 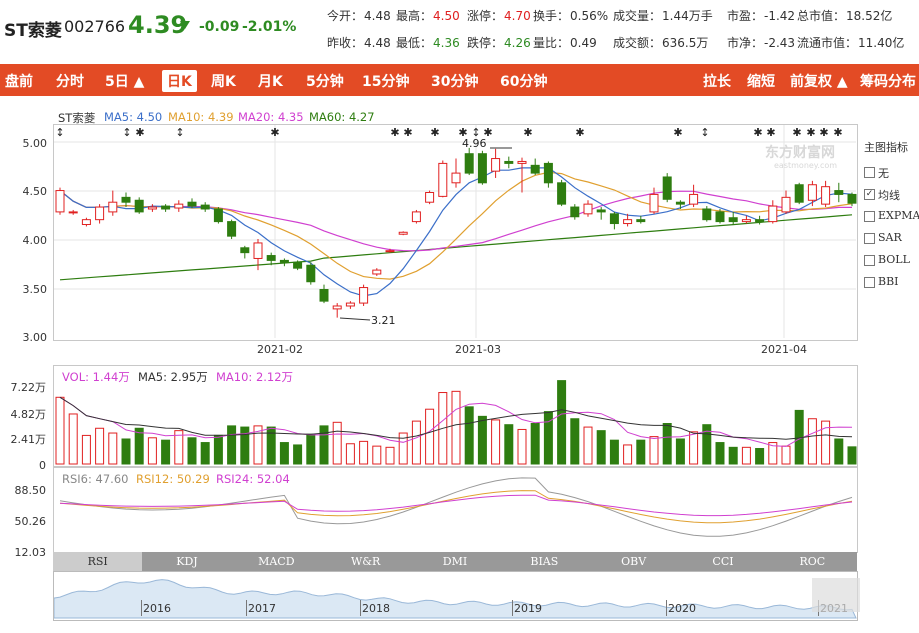 I want to click on toolbar-item-2: 5日 ▲, so click(x=125, y=82).